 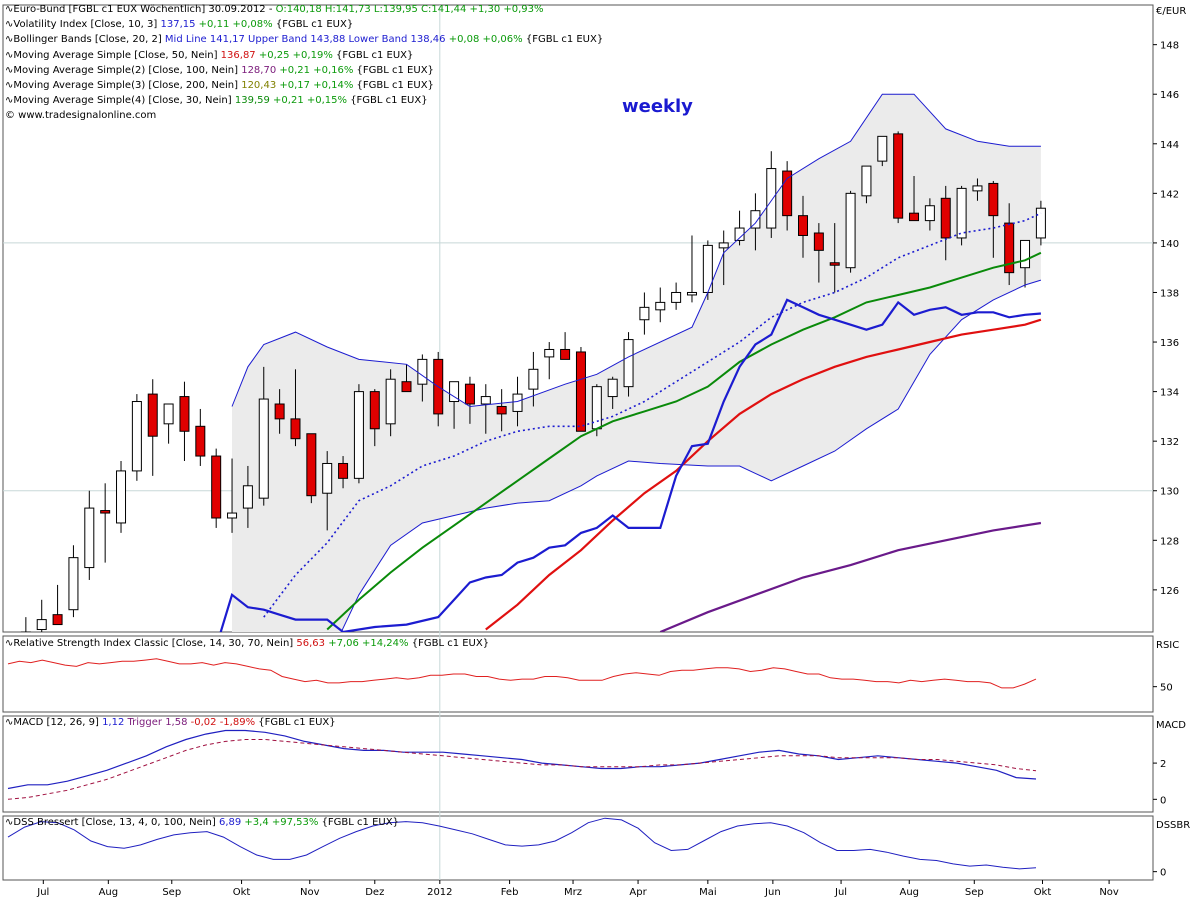 I want to click on price-axis-label: 130, so click(x=1169, y=492).